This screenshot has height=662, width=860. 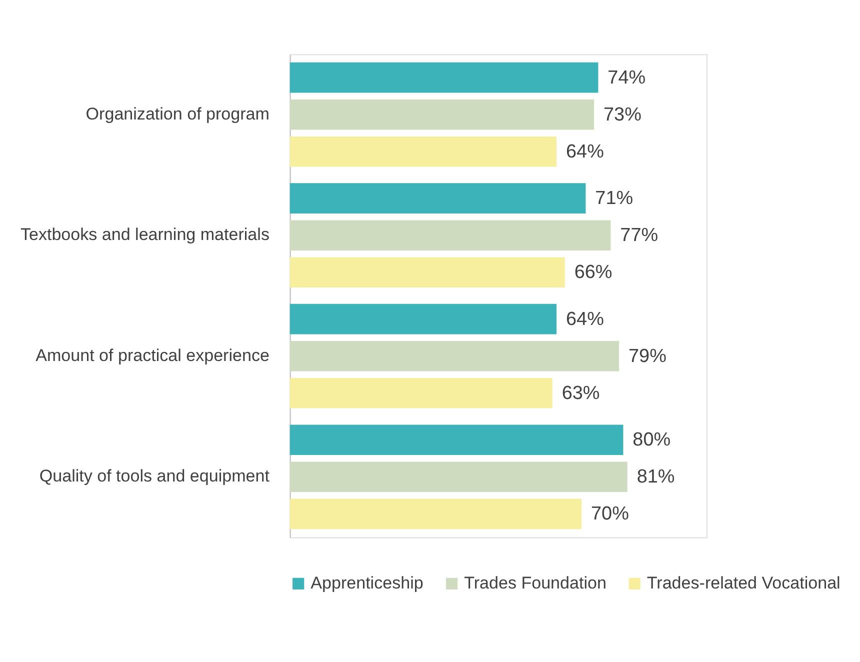 What do you see at coordinates (178, 114) in the screenshot?
I see `y-tick-label: Organization of program` at bounding box center [178, 114].